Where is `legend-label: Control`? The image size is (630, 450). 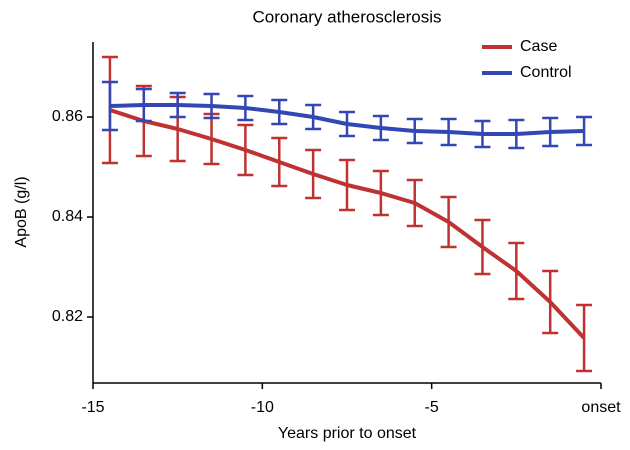 legend-label: Control is located at coordinates (546, 72).